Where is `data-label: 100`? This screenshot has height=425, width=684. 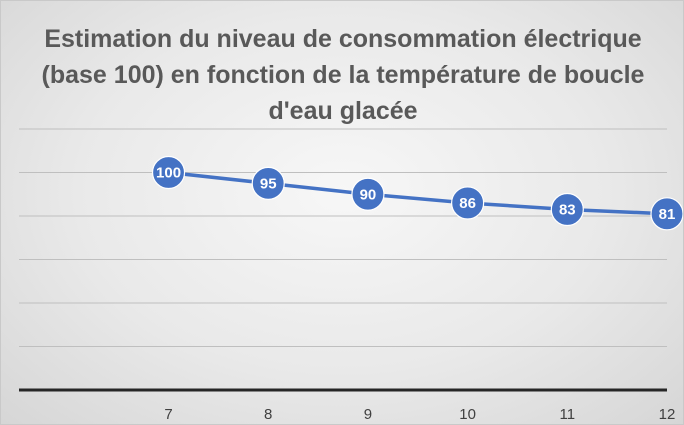 data-label: 100 is located at coordinates (168, 173).